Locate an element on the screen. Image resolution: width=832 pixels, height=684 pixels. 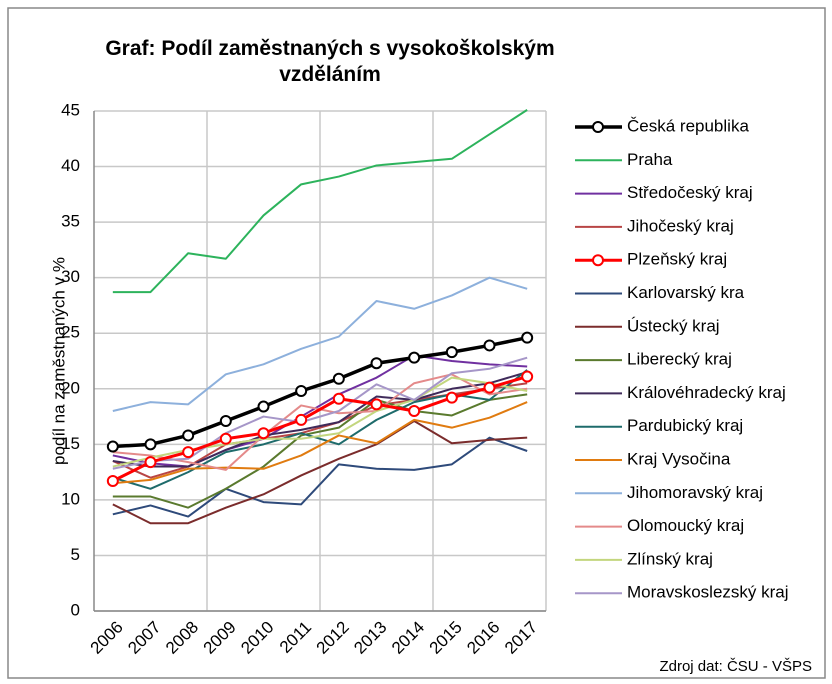
legend-label: Praha is located at coordinates (650, 159).